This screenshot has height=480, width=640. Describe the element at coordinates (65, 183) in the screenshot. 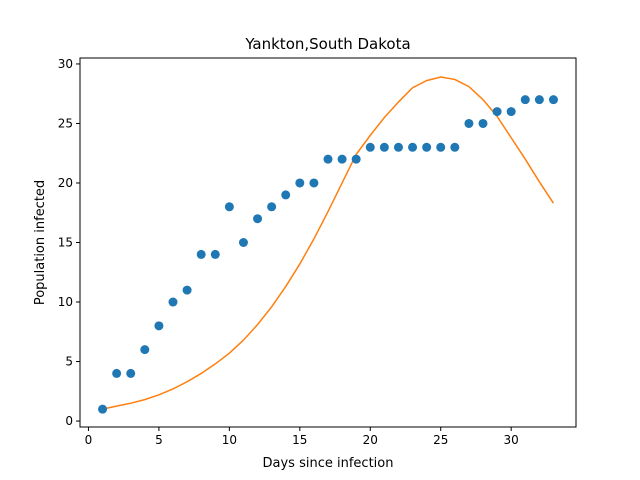

I see `y-tick-label: 20` at that location.